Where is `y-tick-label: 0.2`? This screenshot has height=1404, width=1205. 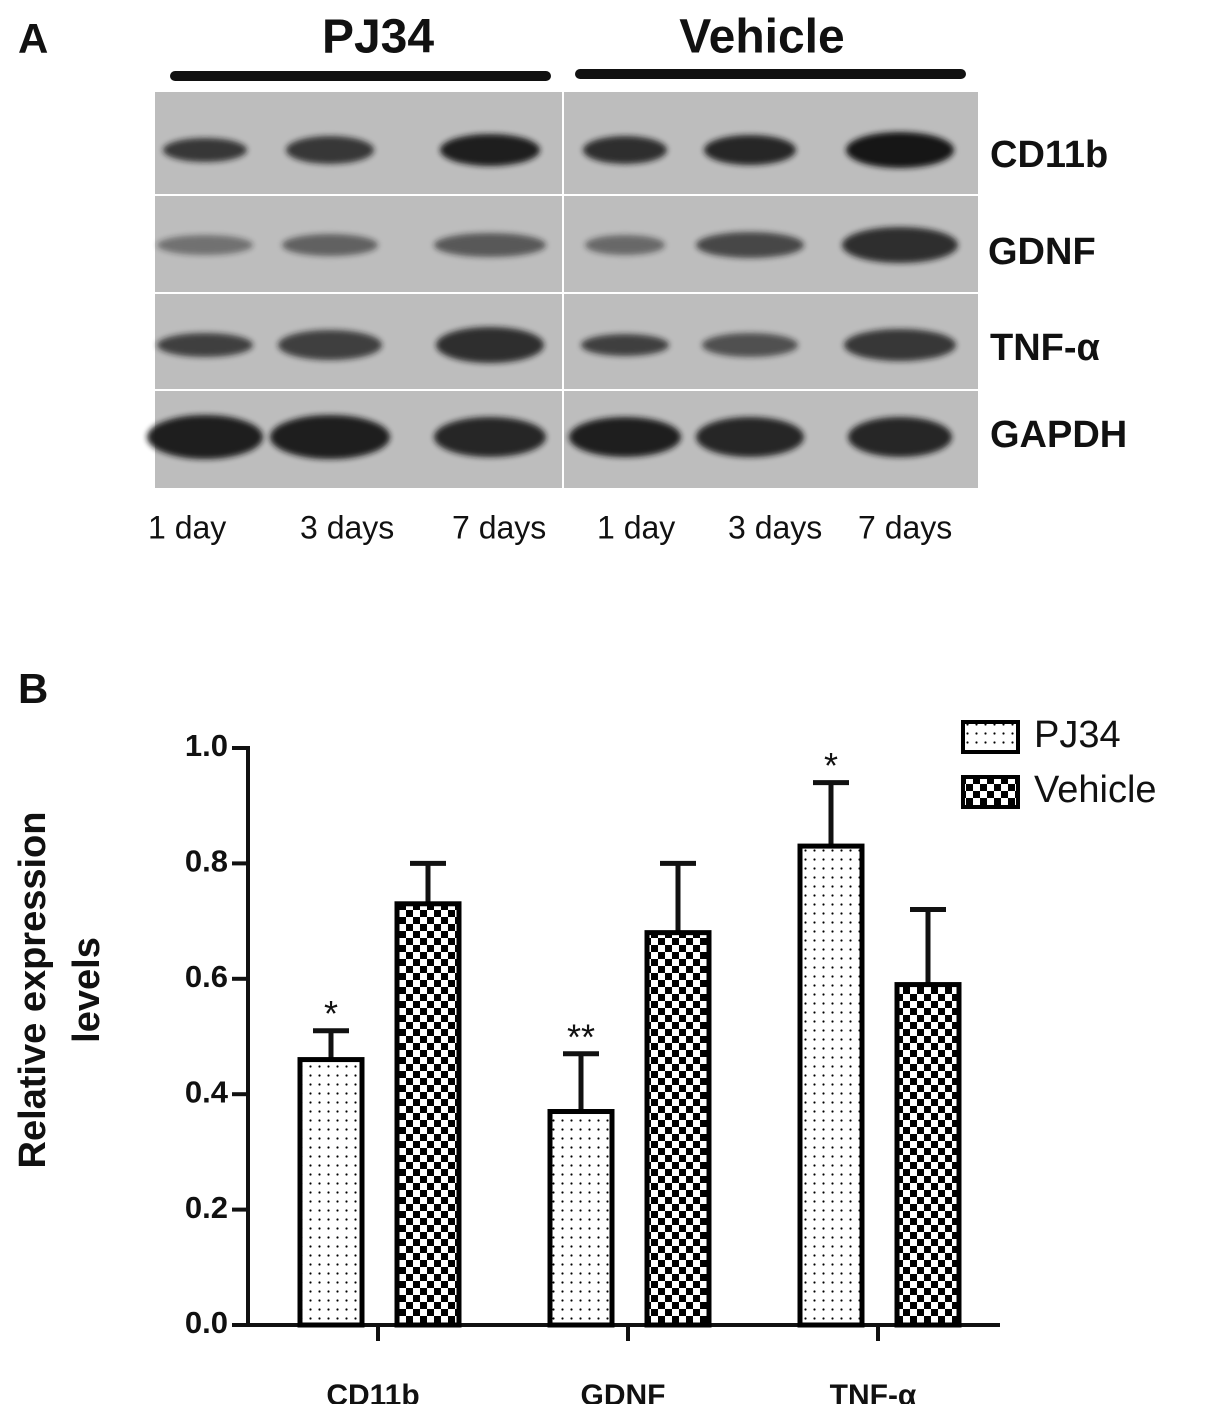
y-tick-label: 0.2 is located at coordinates (206, 1207).